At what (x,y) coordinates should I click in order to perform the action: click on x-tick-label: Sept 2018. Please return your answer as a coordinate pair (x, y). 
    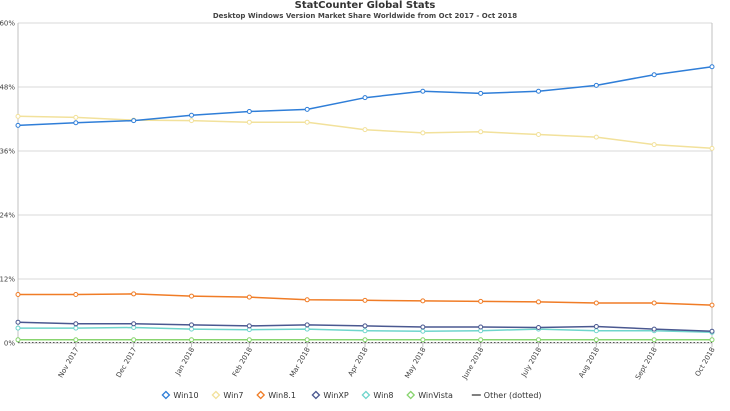
    Looking at the image, I should click on (646, 363).